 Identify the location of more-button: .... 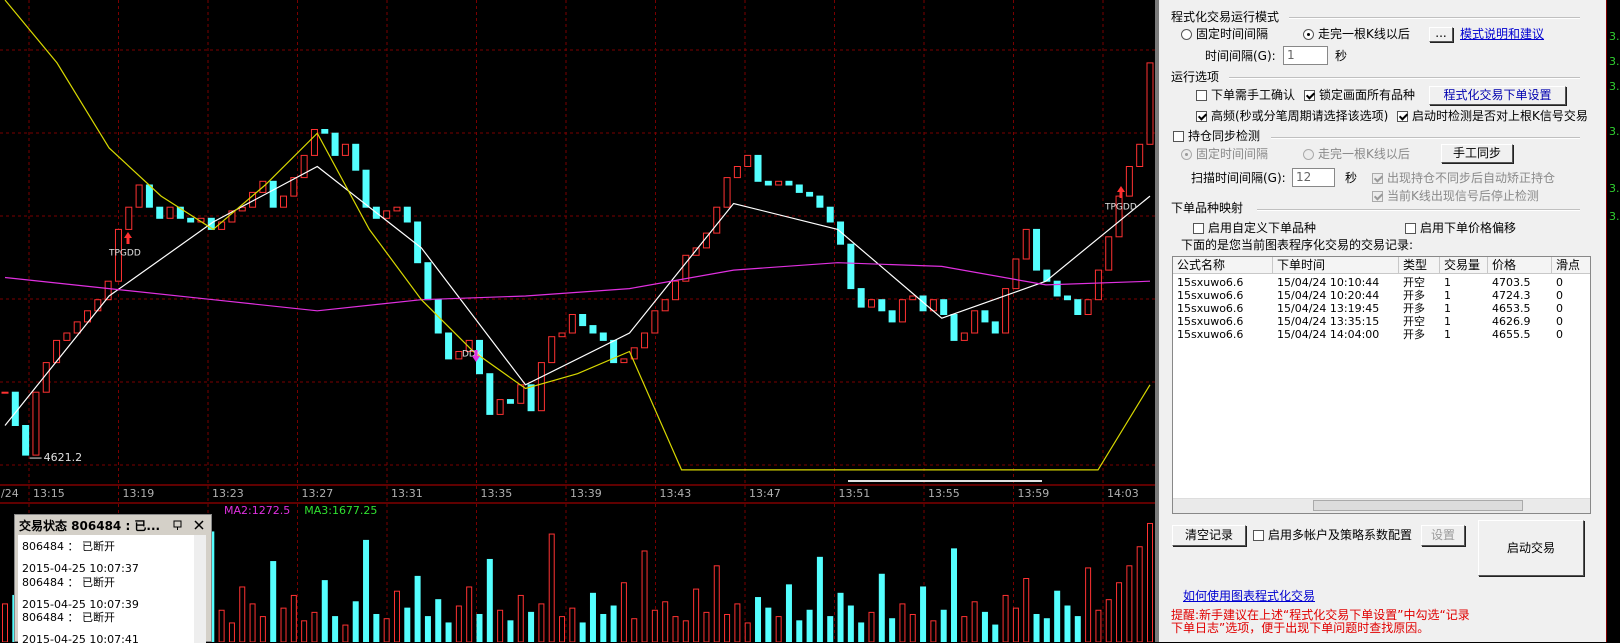
(1441, 34).